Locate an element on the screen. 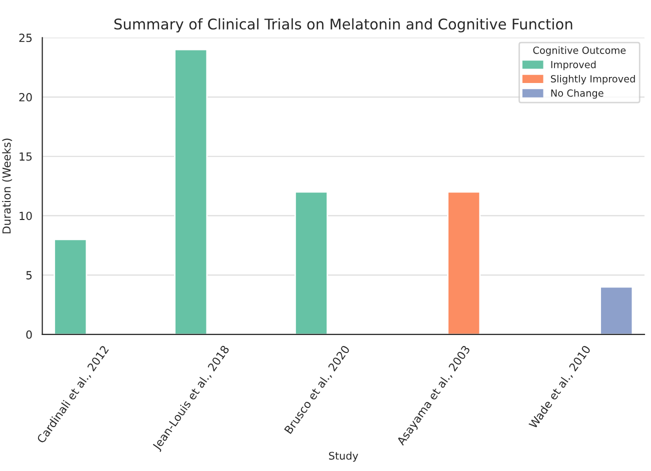 The width and height of the screenshot is (651, 471). y-tick-label: 0 is located at coordinates (29, 334).